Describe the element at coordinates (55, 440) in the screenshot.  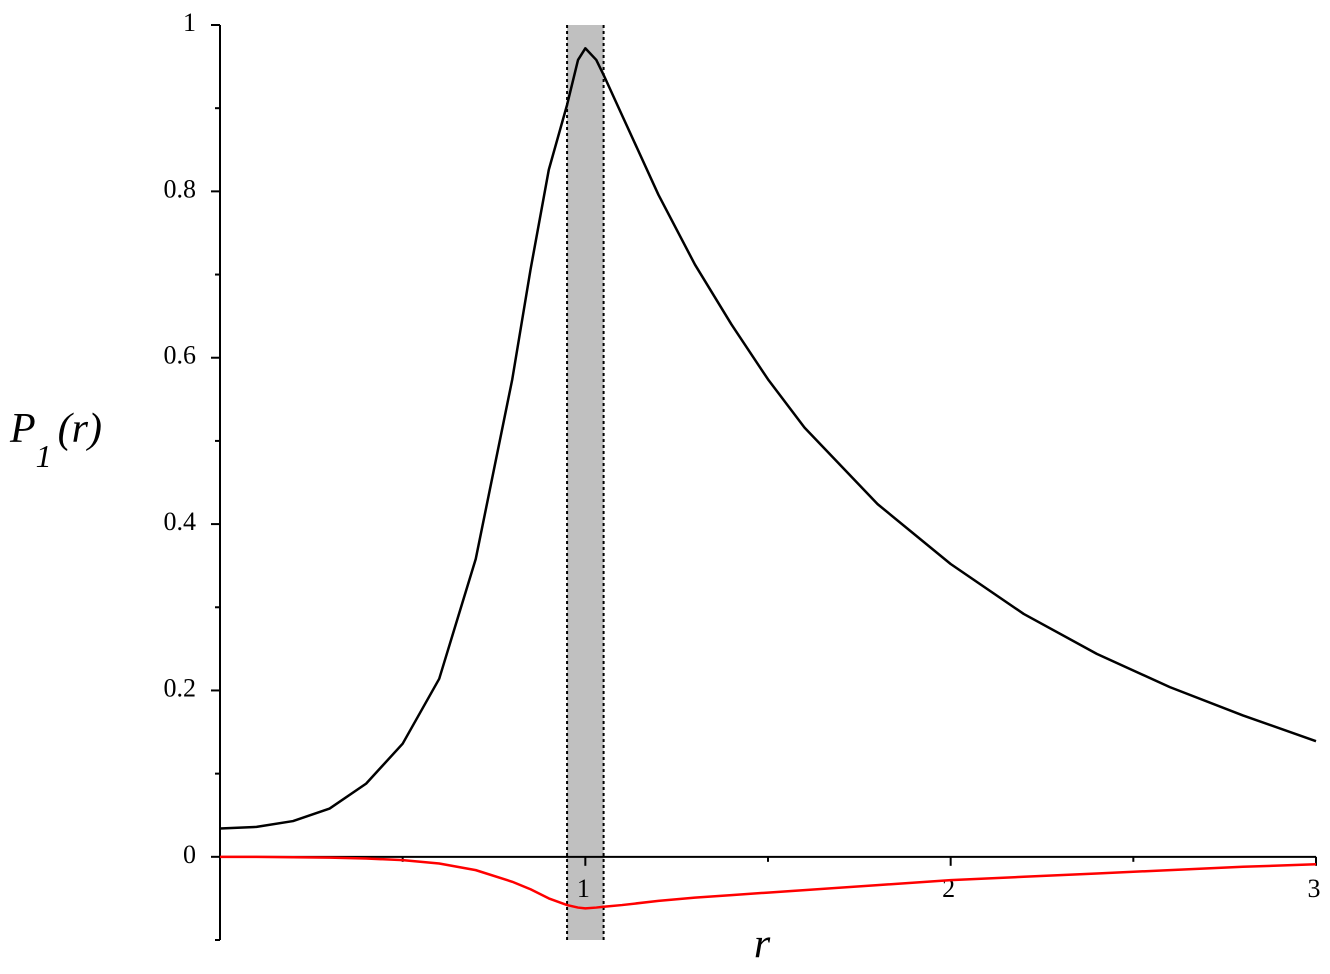
I see `y-axis-label: P1(r)` at that location.